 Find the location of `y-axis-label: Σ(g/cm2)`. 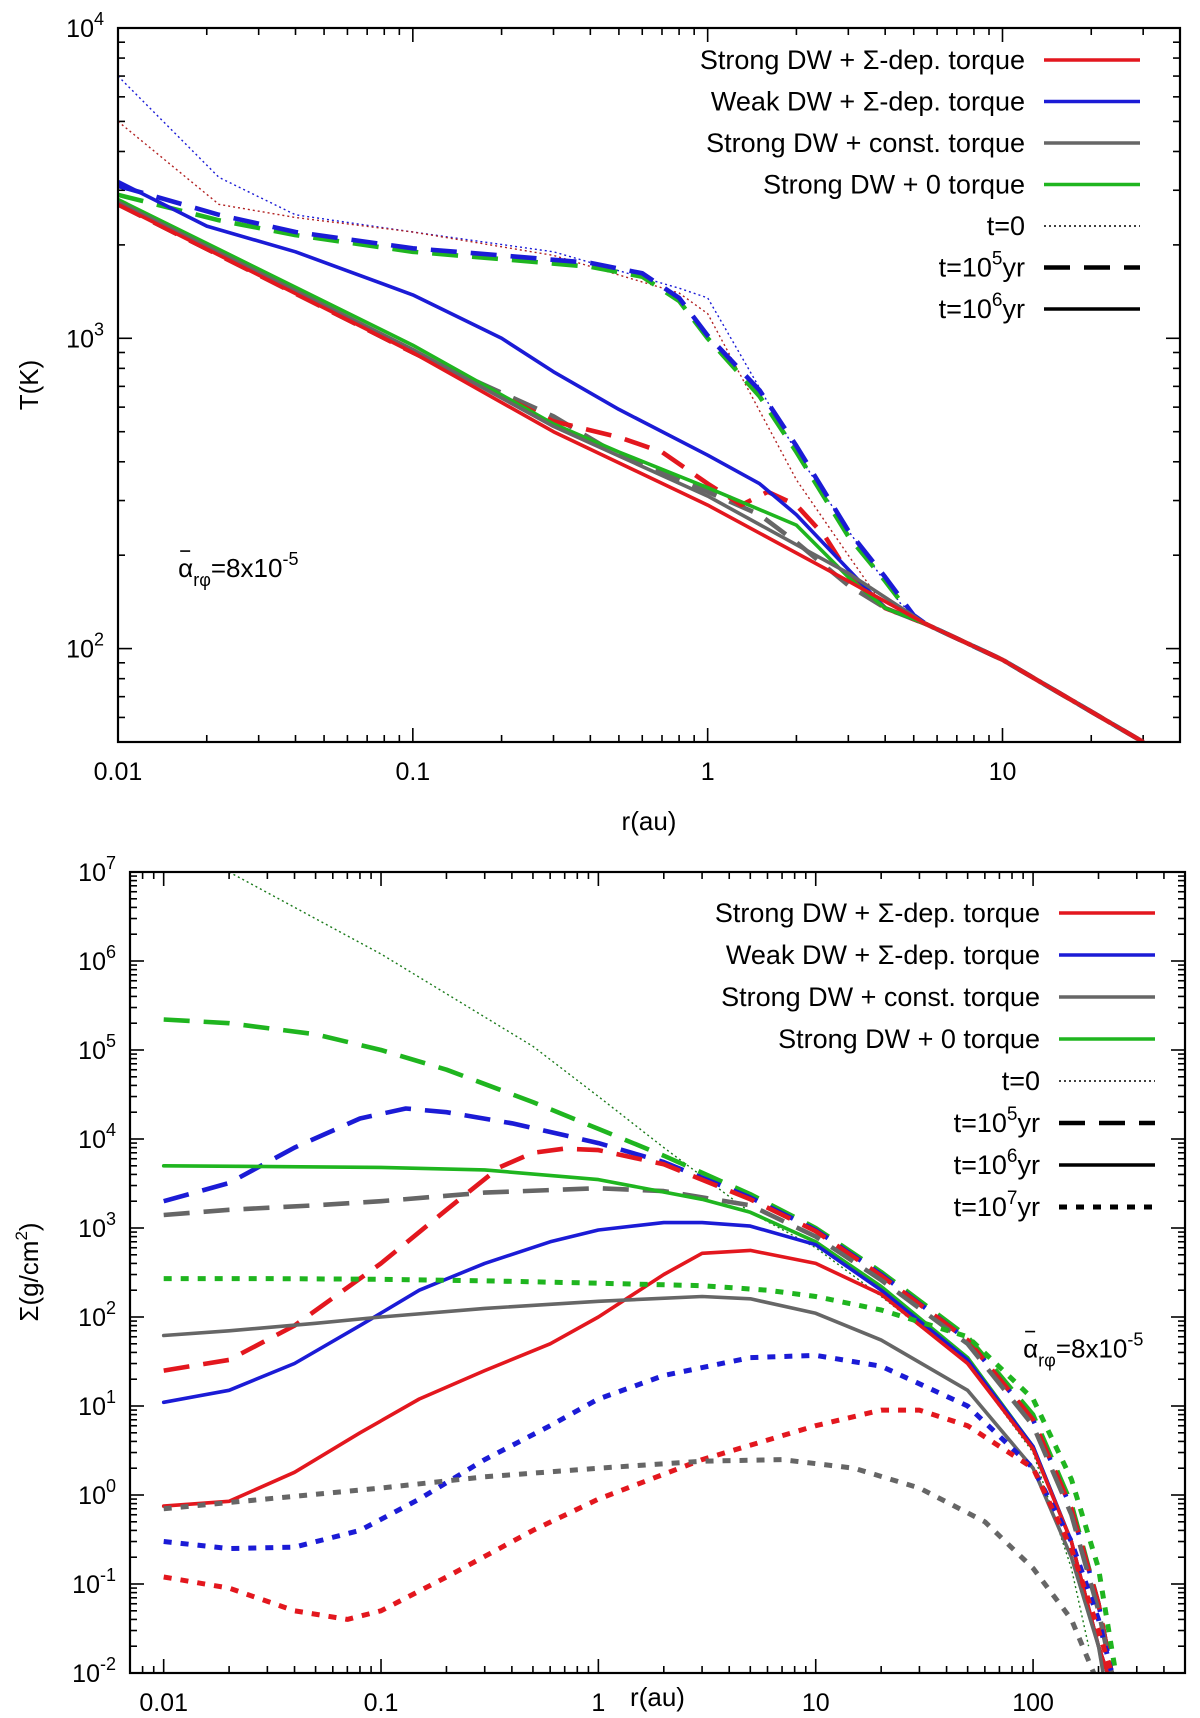

y-axis-label: Σ(g/cm2) is located at coordinates (28, 1271).